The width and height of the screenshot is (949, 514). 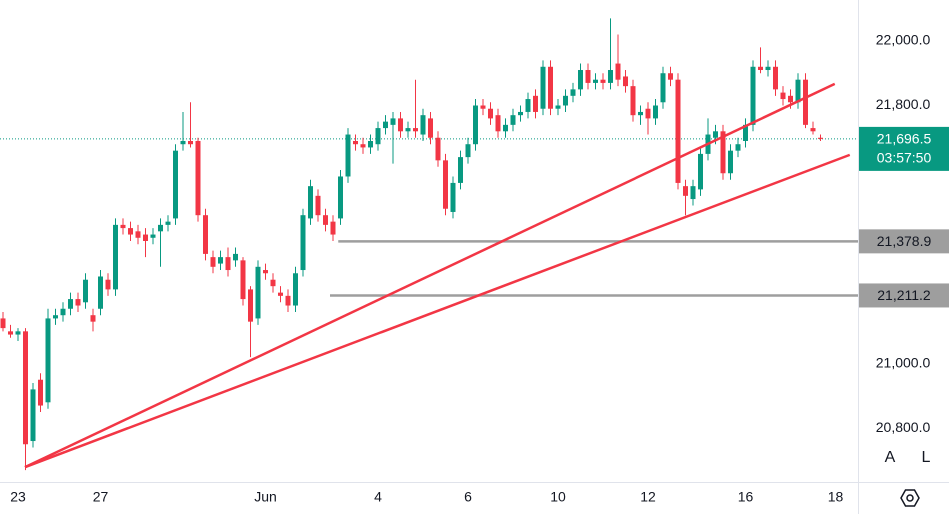 I want to click on y-tick-label: 21,800.0, so click(x=903, y=104).